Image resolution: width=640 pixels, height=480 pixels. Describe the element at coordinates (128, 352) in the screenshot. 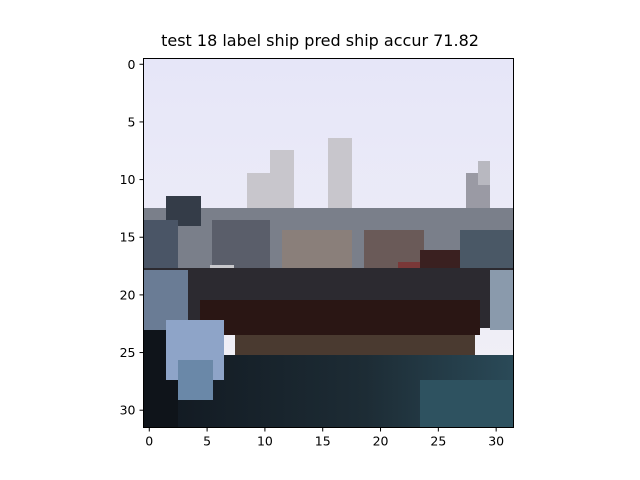

I see `y-tick-label: 25` at that location.